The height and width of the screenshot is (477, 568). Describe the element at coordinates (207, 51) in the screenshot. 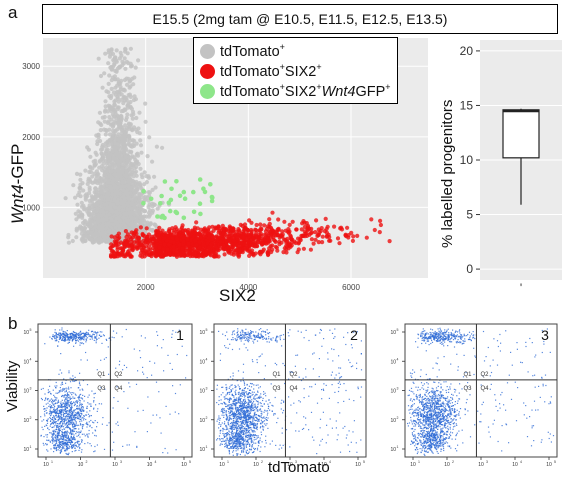

I see `legend-dot-grey` at that location.